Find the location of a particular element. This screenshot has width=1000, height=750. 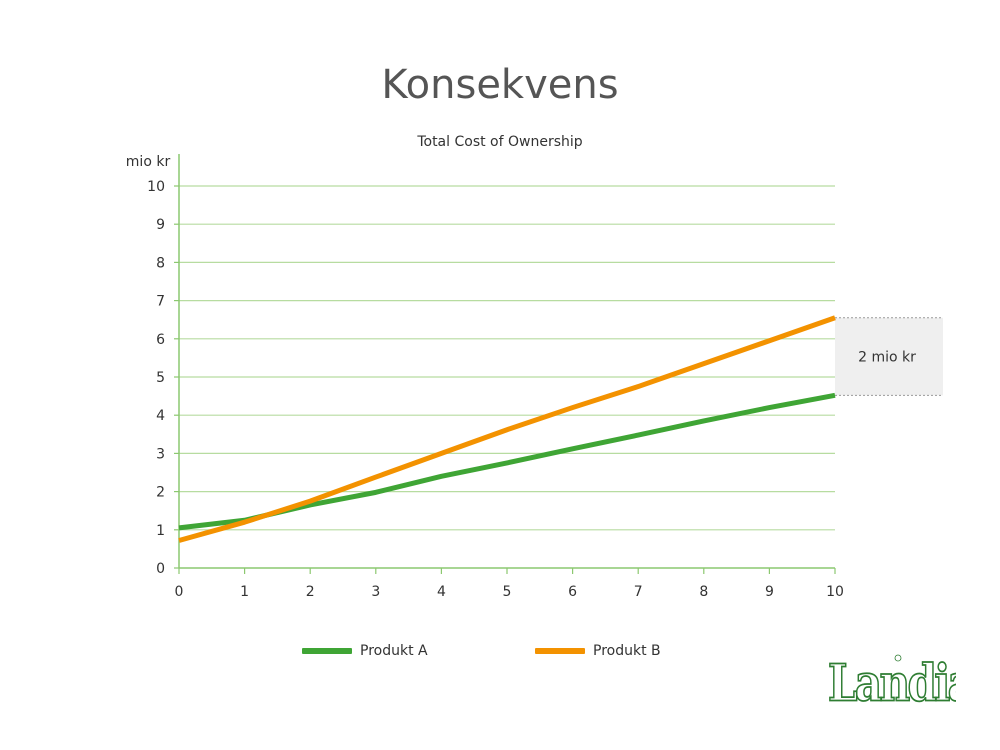

y-tick-label-3: 3 is located at coordinates (160, 454).